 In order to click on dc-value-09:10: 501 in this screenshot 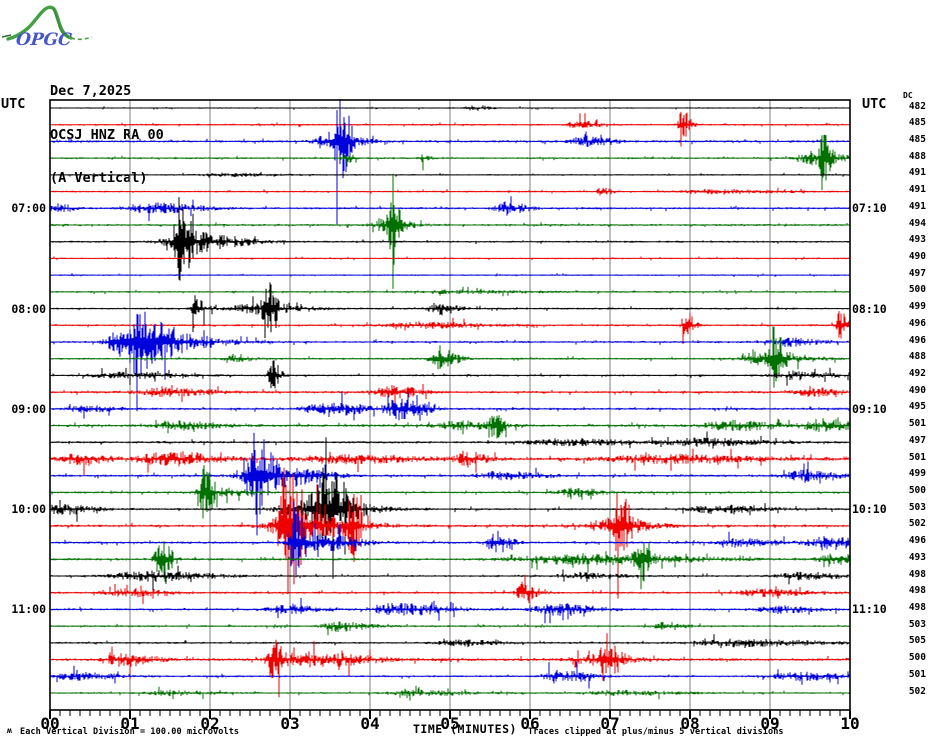, I will do `click(917, 424)`.